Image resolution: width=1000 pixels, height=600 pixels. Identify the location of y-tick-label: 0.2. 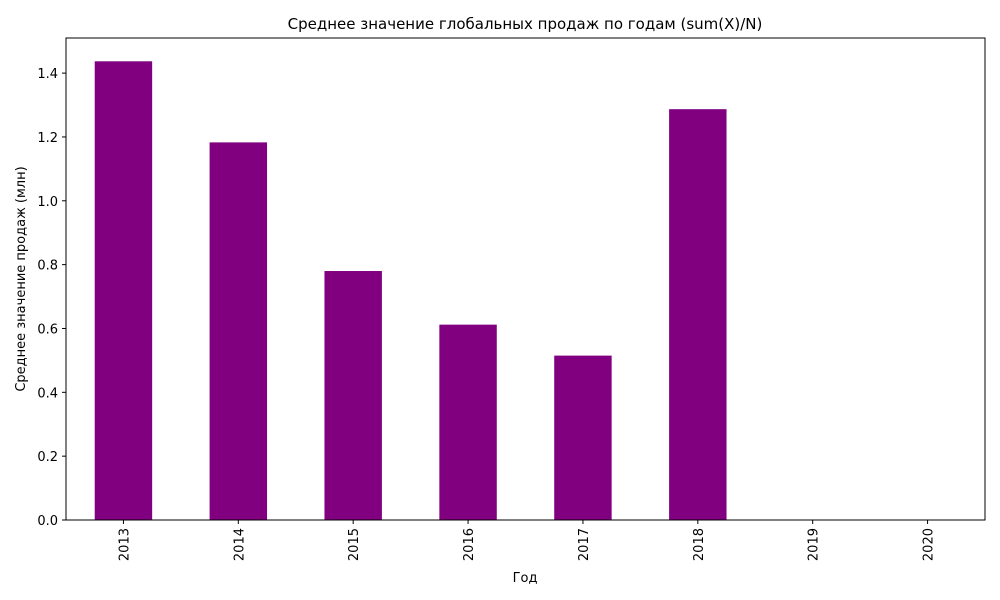
(47, 457).